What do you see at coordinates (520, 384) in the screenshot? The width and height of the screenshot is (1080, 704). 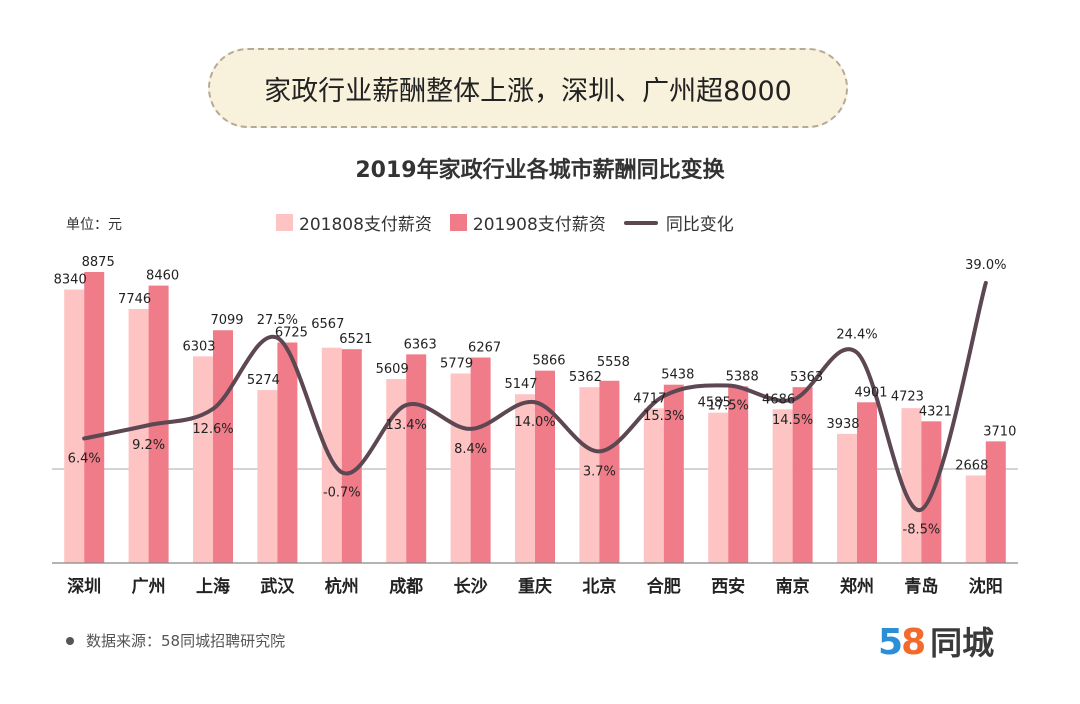 I see `value-label-2018-7: 5147` at bounding box center [520, 384].